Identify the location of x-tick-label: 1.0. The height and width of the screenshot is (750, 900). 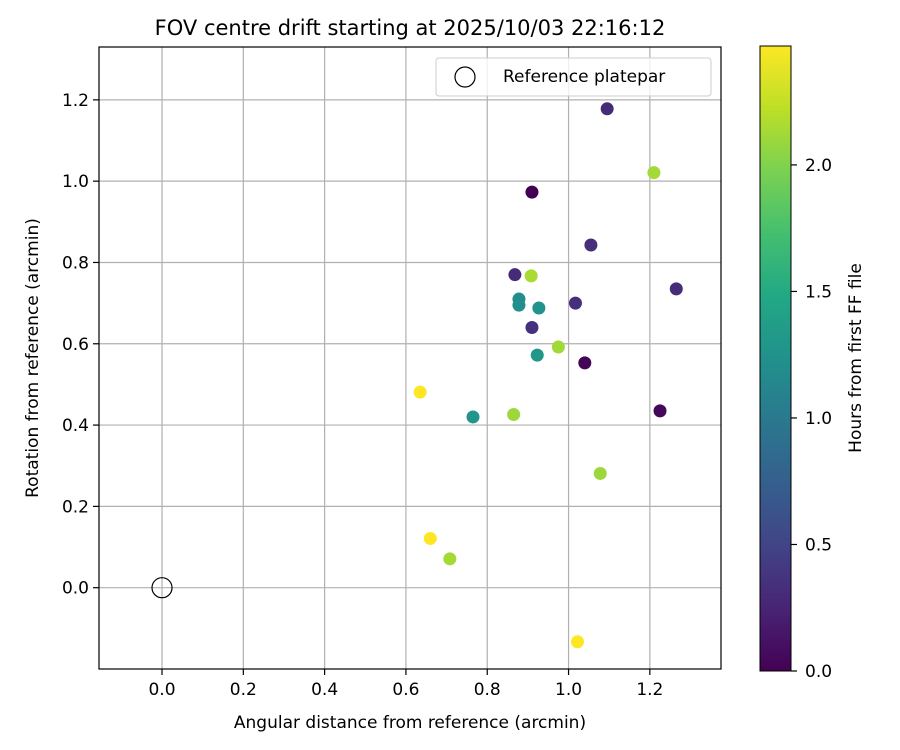
(568, 690).